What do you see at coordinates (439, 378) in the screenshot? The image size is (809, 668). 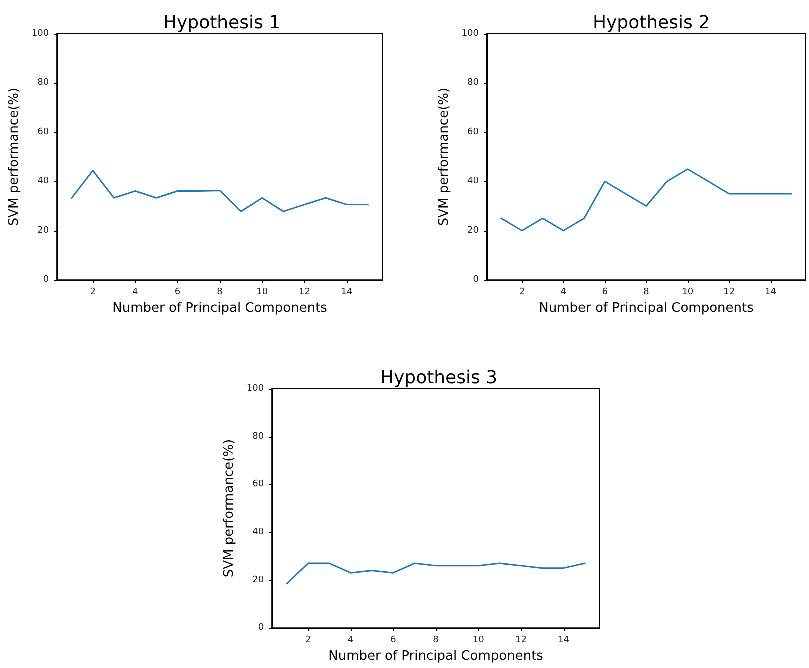 I see `chart-title: Hypothesis 3` at bounding box center [439, 378].